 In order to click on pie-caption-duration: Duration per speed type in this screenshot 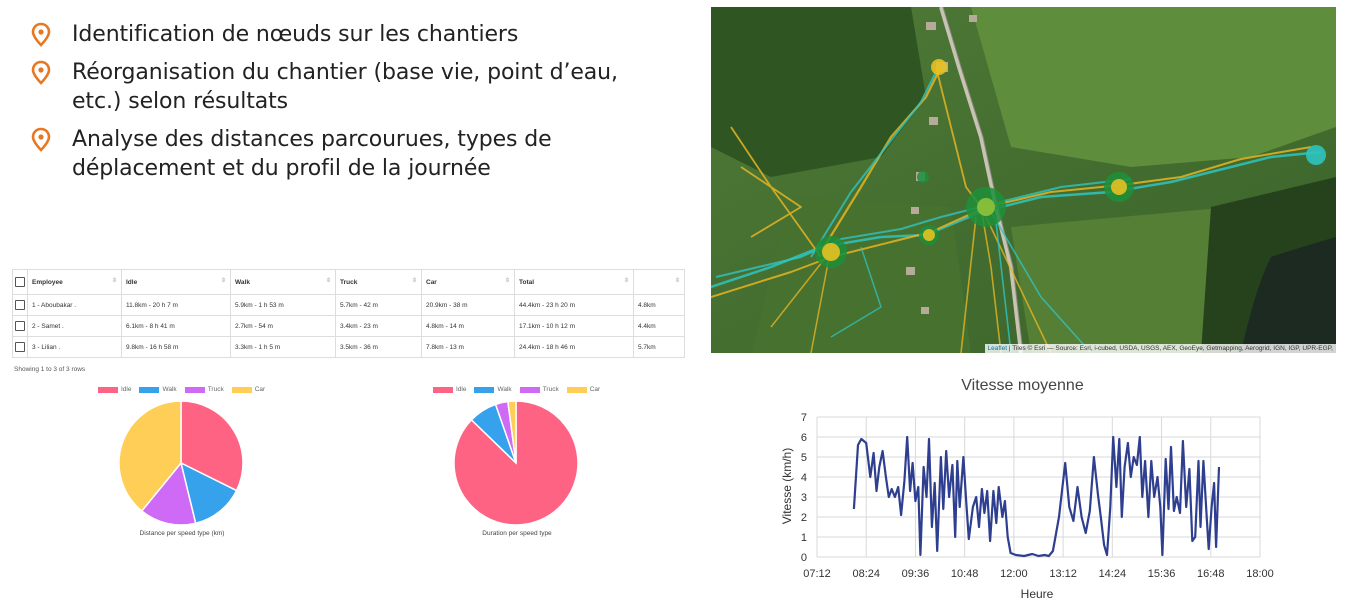, I will do `click(517, 533)`.